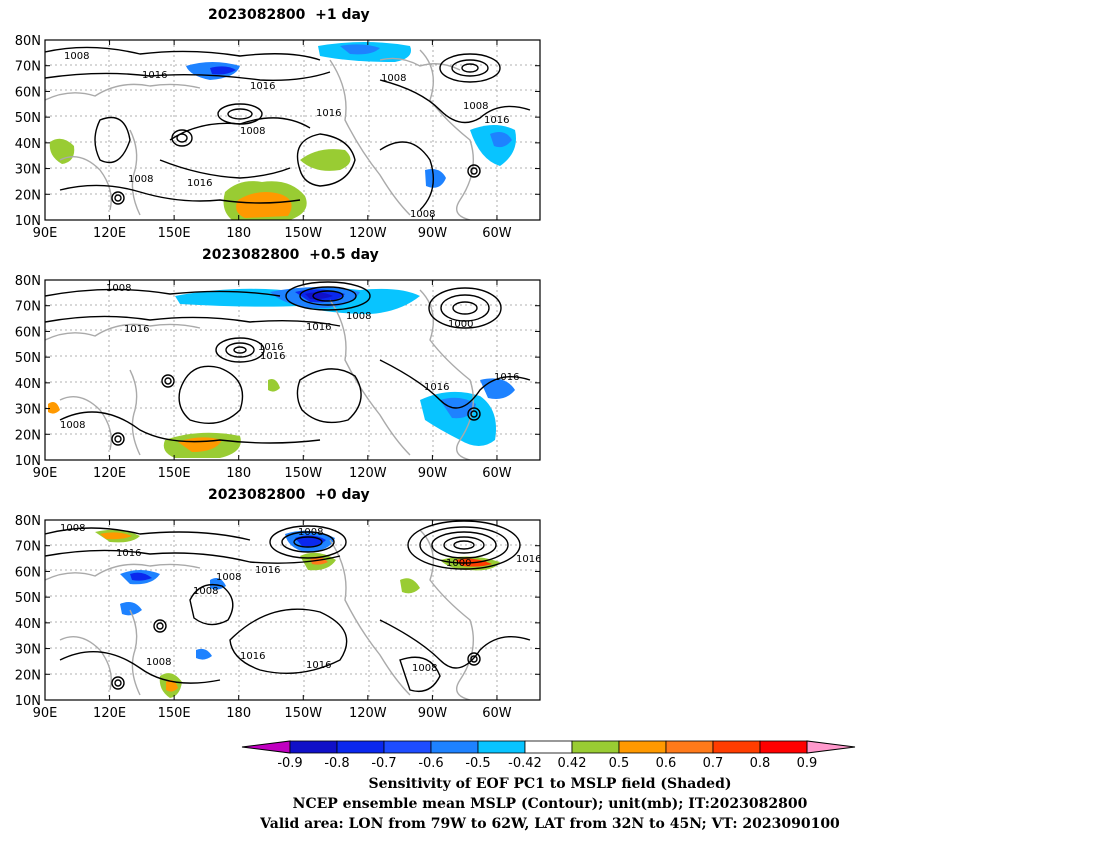  Describe the element at coordinates (266, 747) in the screenshot. I see `colorbar-low-triangle` at that location.